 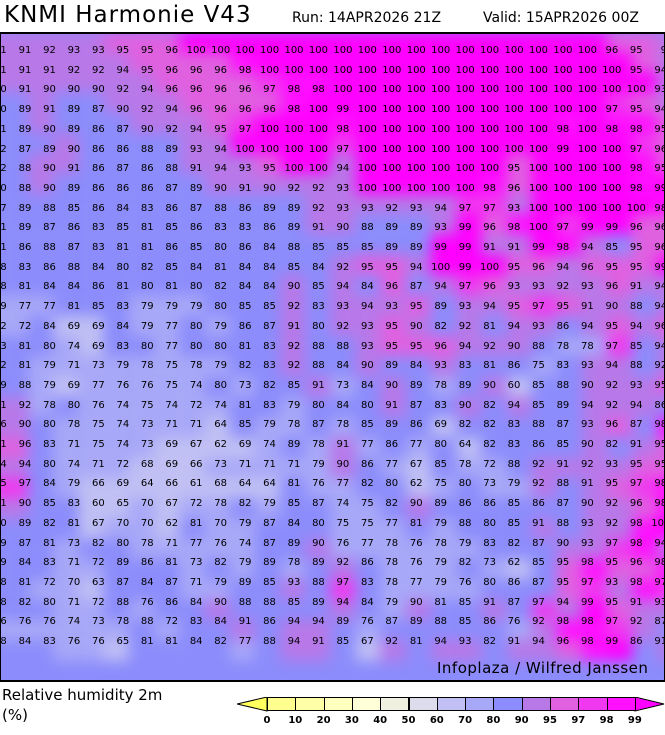 What do you see at coordinates (563, 504) in the screenshot?
I see `grid-value: 87` at bounding box center [563, 504].